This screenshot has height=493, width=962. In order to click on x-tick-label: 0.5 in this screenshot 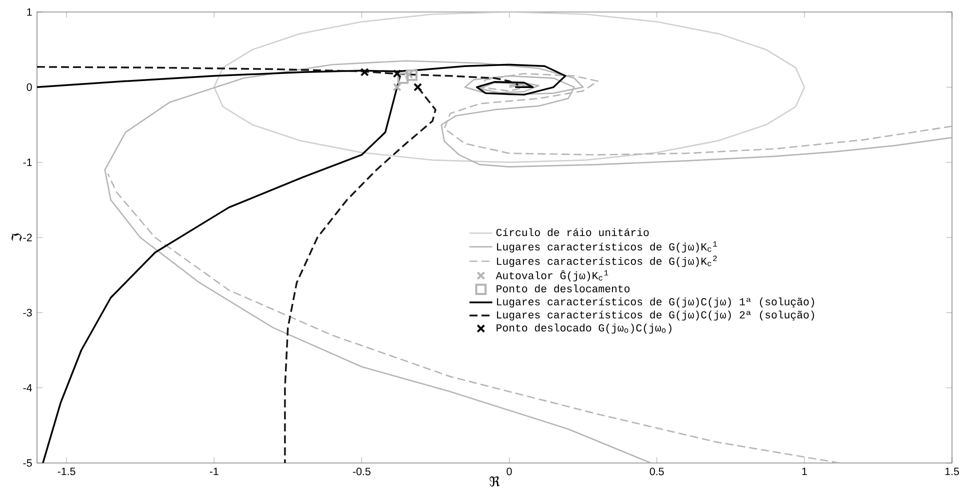, I will do `click(657, 472)`.